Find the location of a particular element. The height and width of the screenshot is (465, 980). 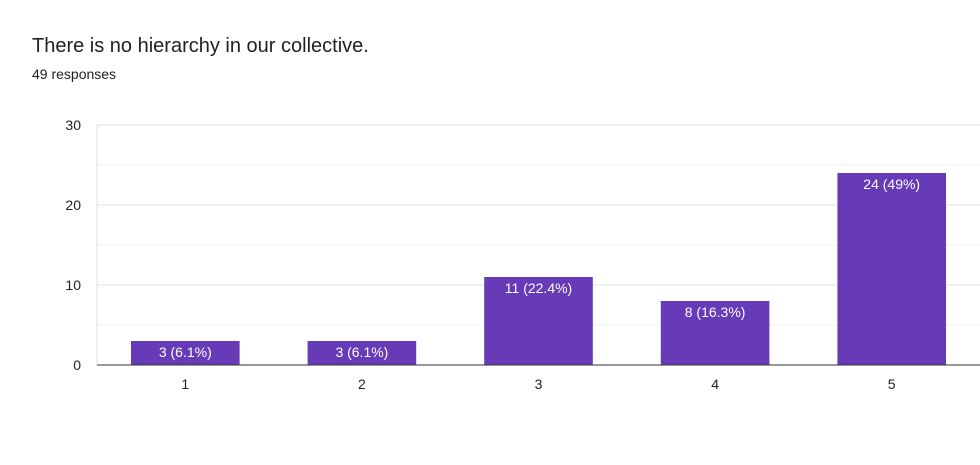

y-tick-label: 20 is located at coordinates (73, 205).